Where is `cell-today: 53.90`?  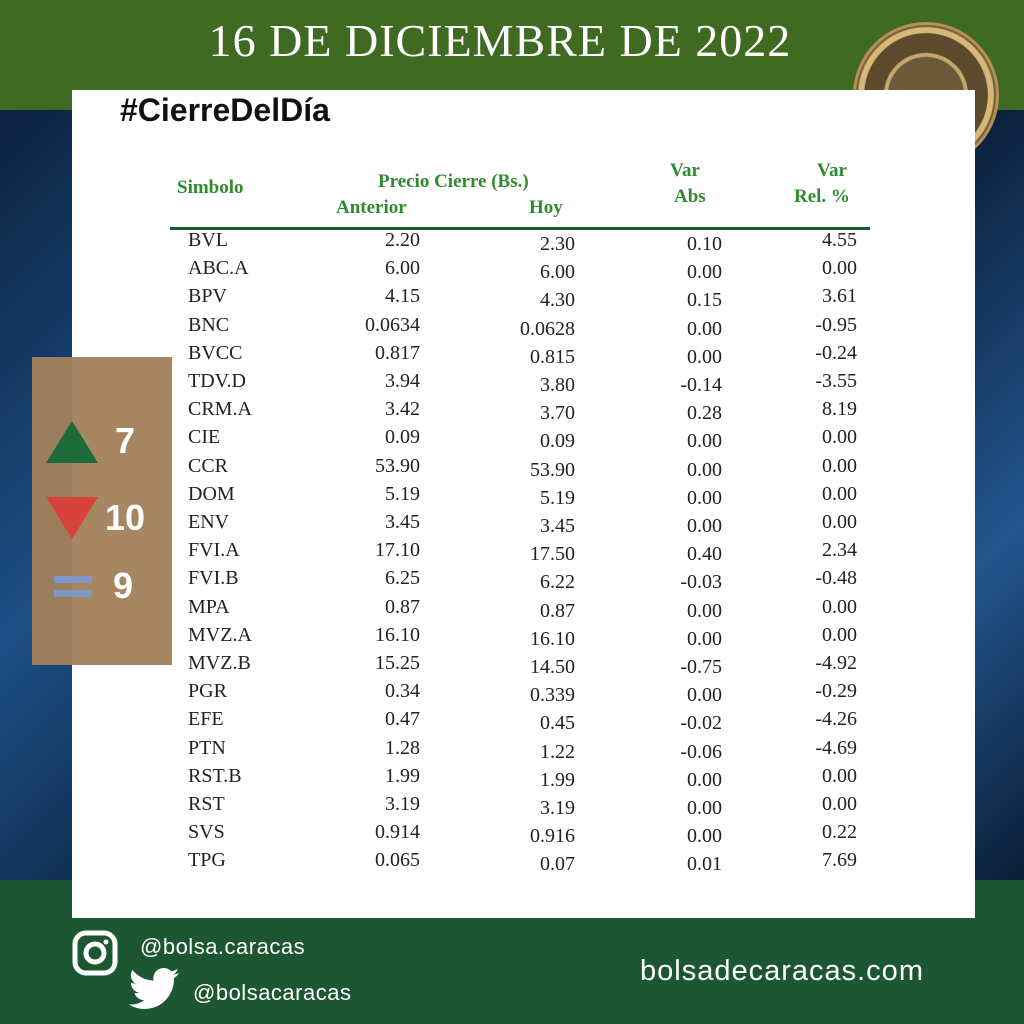
cell-today: 53.90 is located at coordinates (552, 469).